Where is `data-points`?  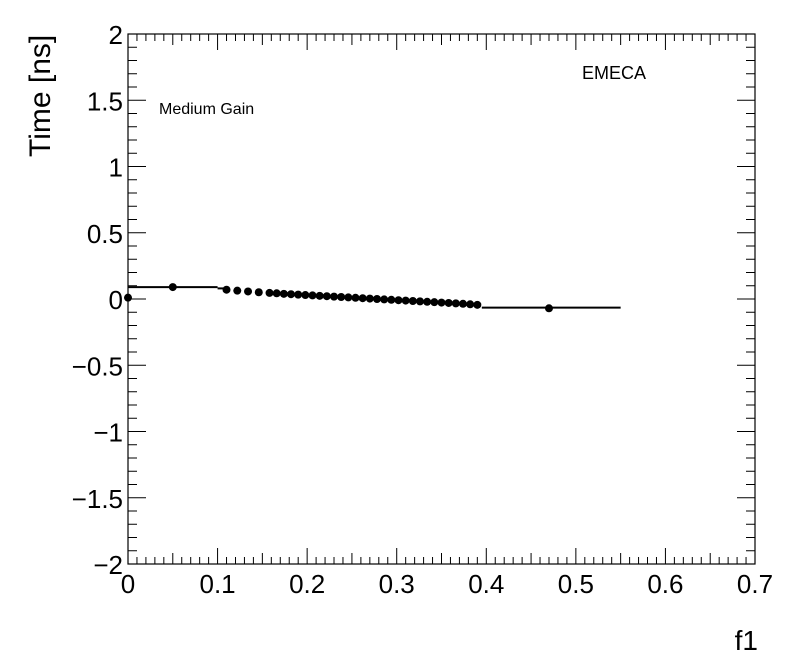
data-points is located at coordinates (338, 298).